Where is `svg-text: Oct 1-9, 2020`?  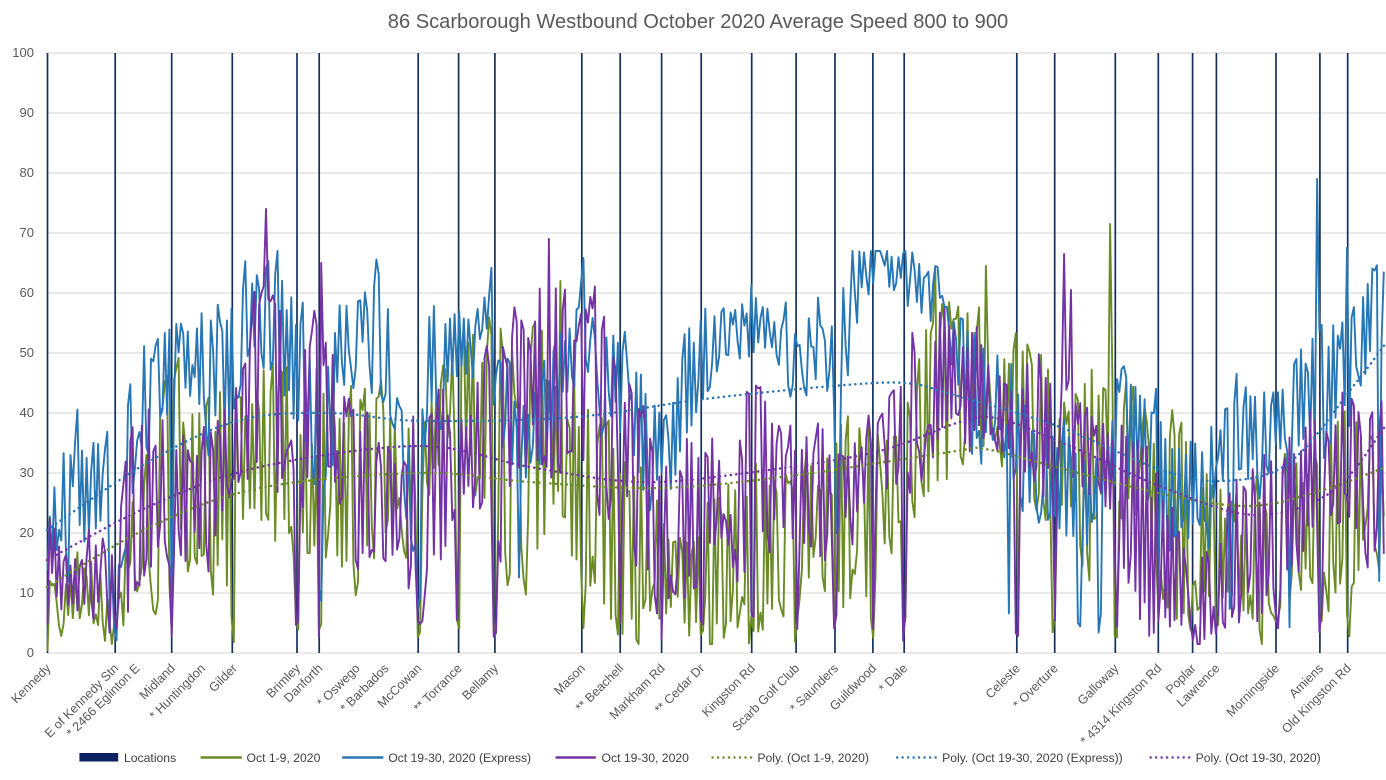
svg-text: Oct 1-9, 2020 is located at coordinates (284, 758).